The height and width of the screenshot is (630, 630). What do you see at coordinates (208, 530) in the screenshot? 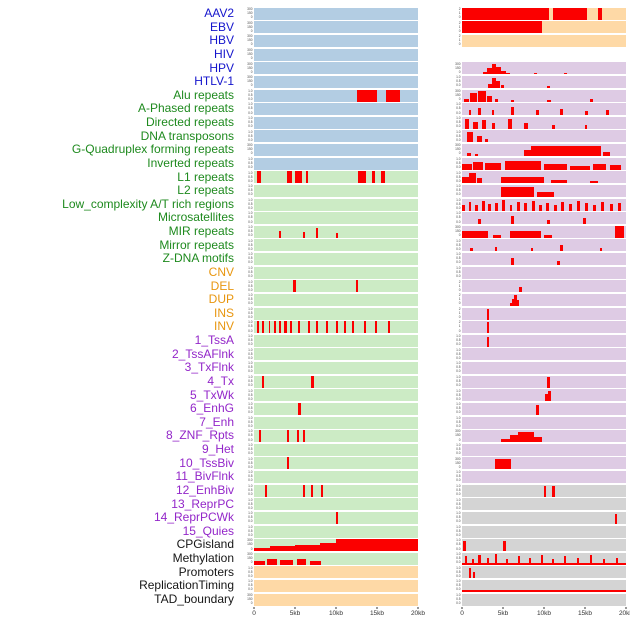
I see `track-label: 15_Quies` at bounding box center [208, 530].